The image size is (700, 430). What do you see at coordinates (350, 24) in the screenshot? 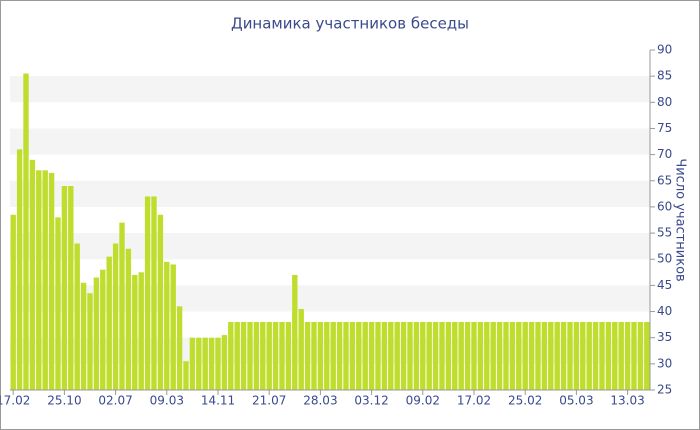
I see `chart-title: Динамика участников беседы` at bounding box center [350, 24].